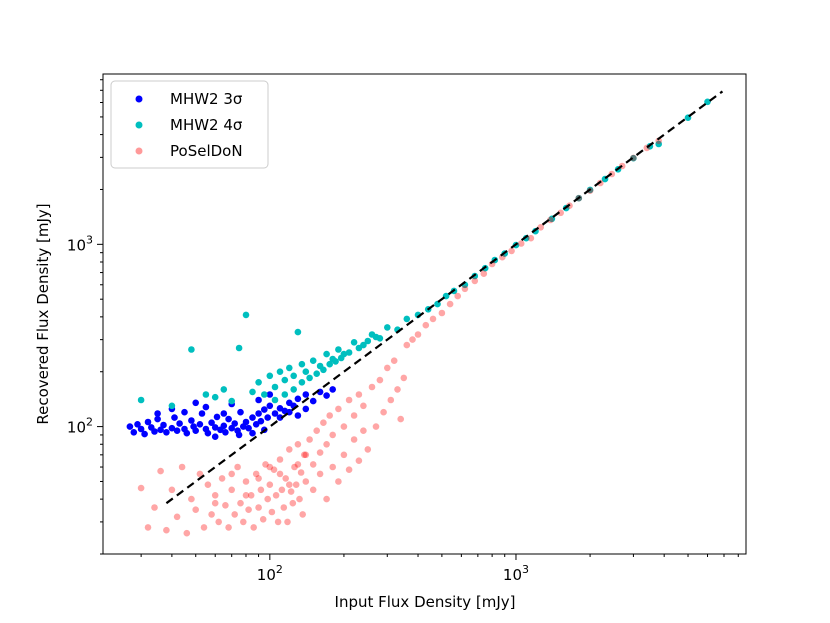 This screenshot has height=623, width=830. I want to click on legend-label-mhw2-3sigma: MHW2 3σ, so click(206, 99).